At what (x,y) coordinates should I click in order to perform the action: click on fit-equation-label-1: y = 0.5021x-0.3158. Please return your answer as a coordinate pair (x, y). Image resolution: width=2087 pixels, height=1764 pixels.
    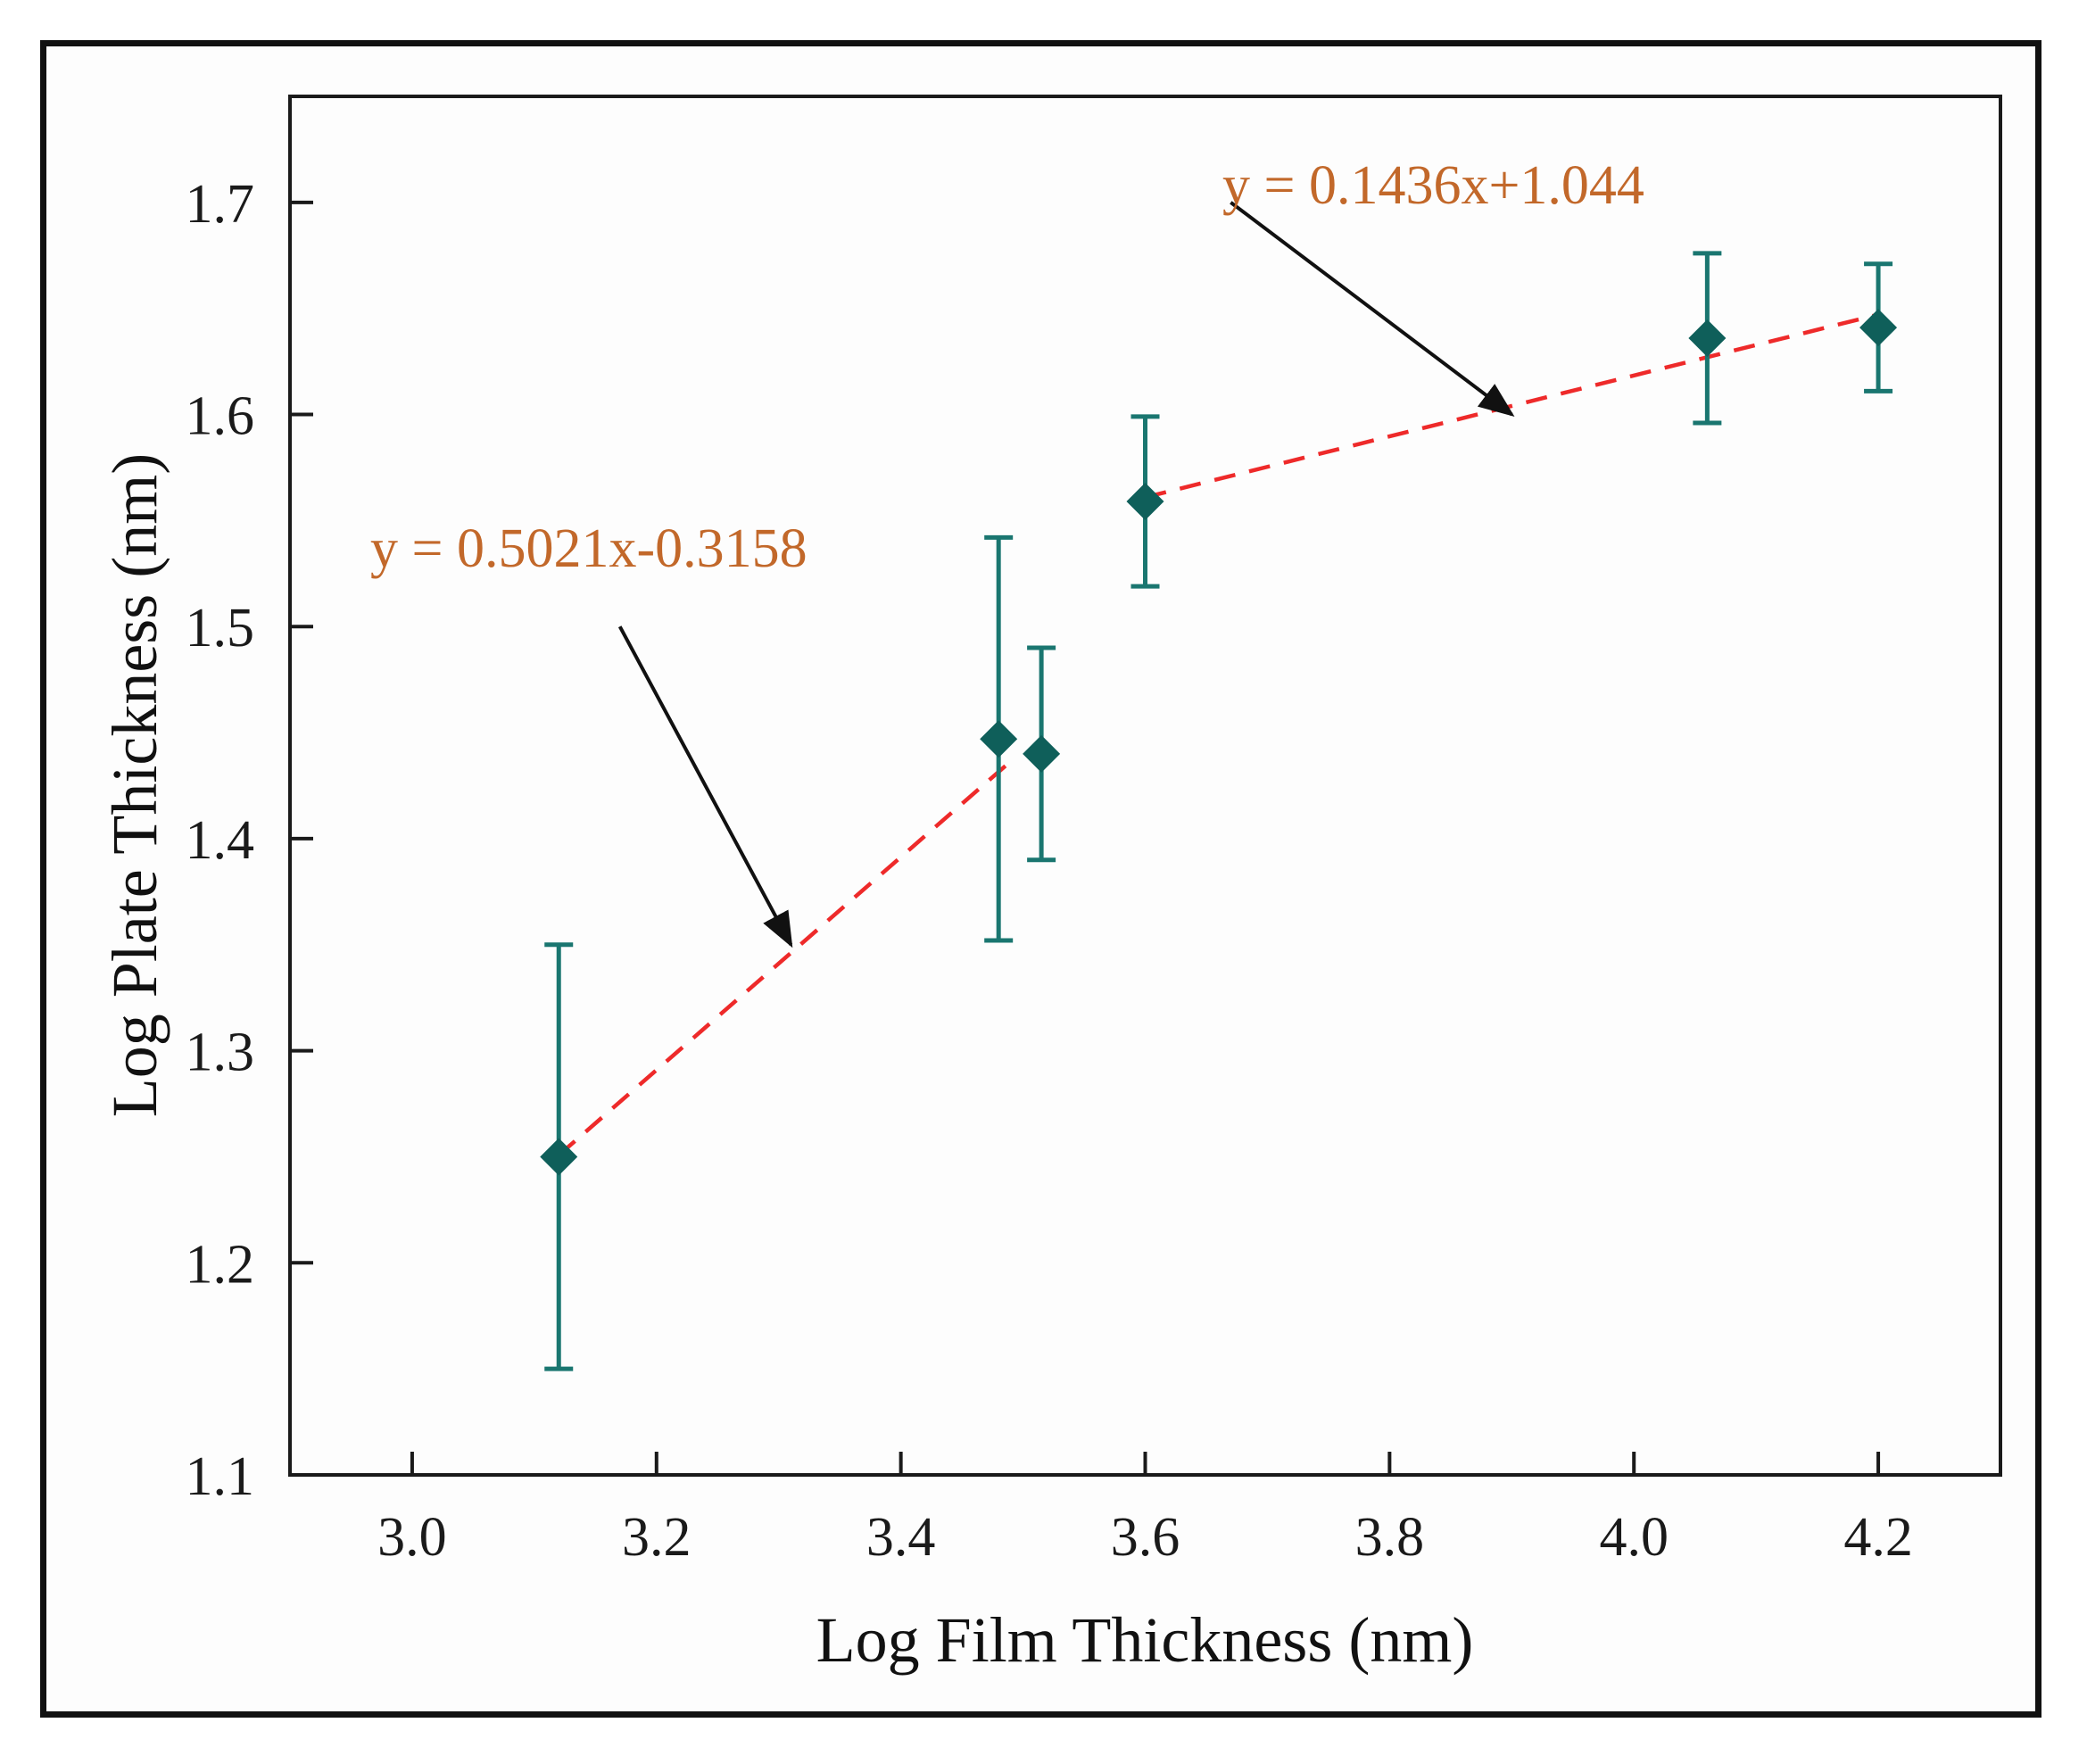
    Looking at the image, I should click on (588, 549).